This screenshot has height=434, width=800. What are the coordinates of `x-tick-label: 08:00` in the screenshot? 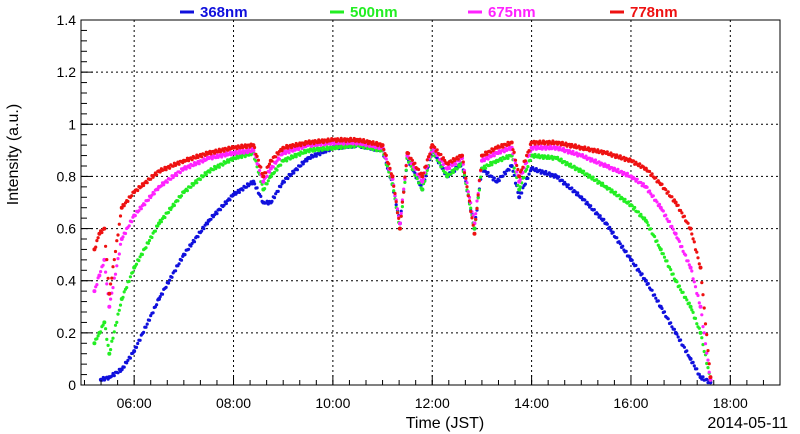 It's located at (233, 403).